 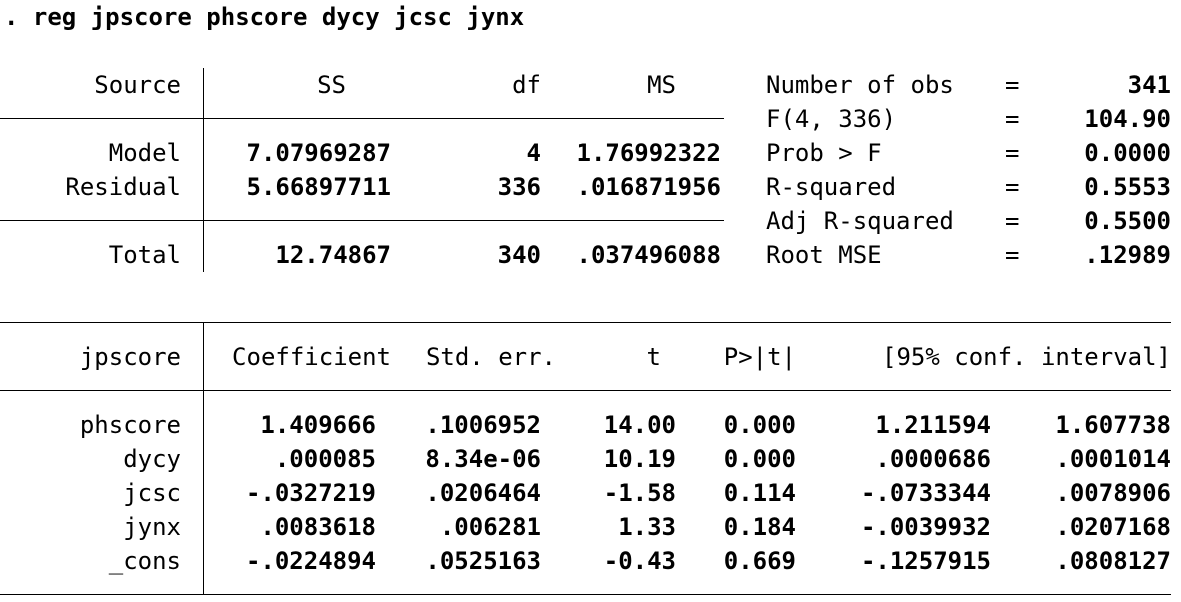 What do you see at coordinates (1026, 357) in the screenshot?
I see `coef-header-ci: [95% conf. interval]` at bounding box center [1026, 357].